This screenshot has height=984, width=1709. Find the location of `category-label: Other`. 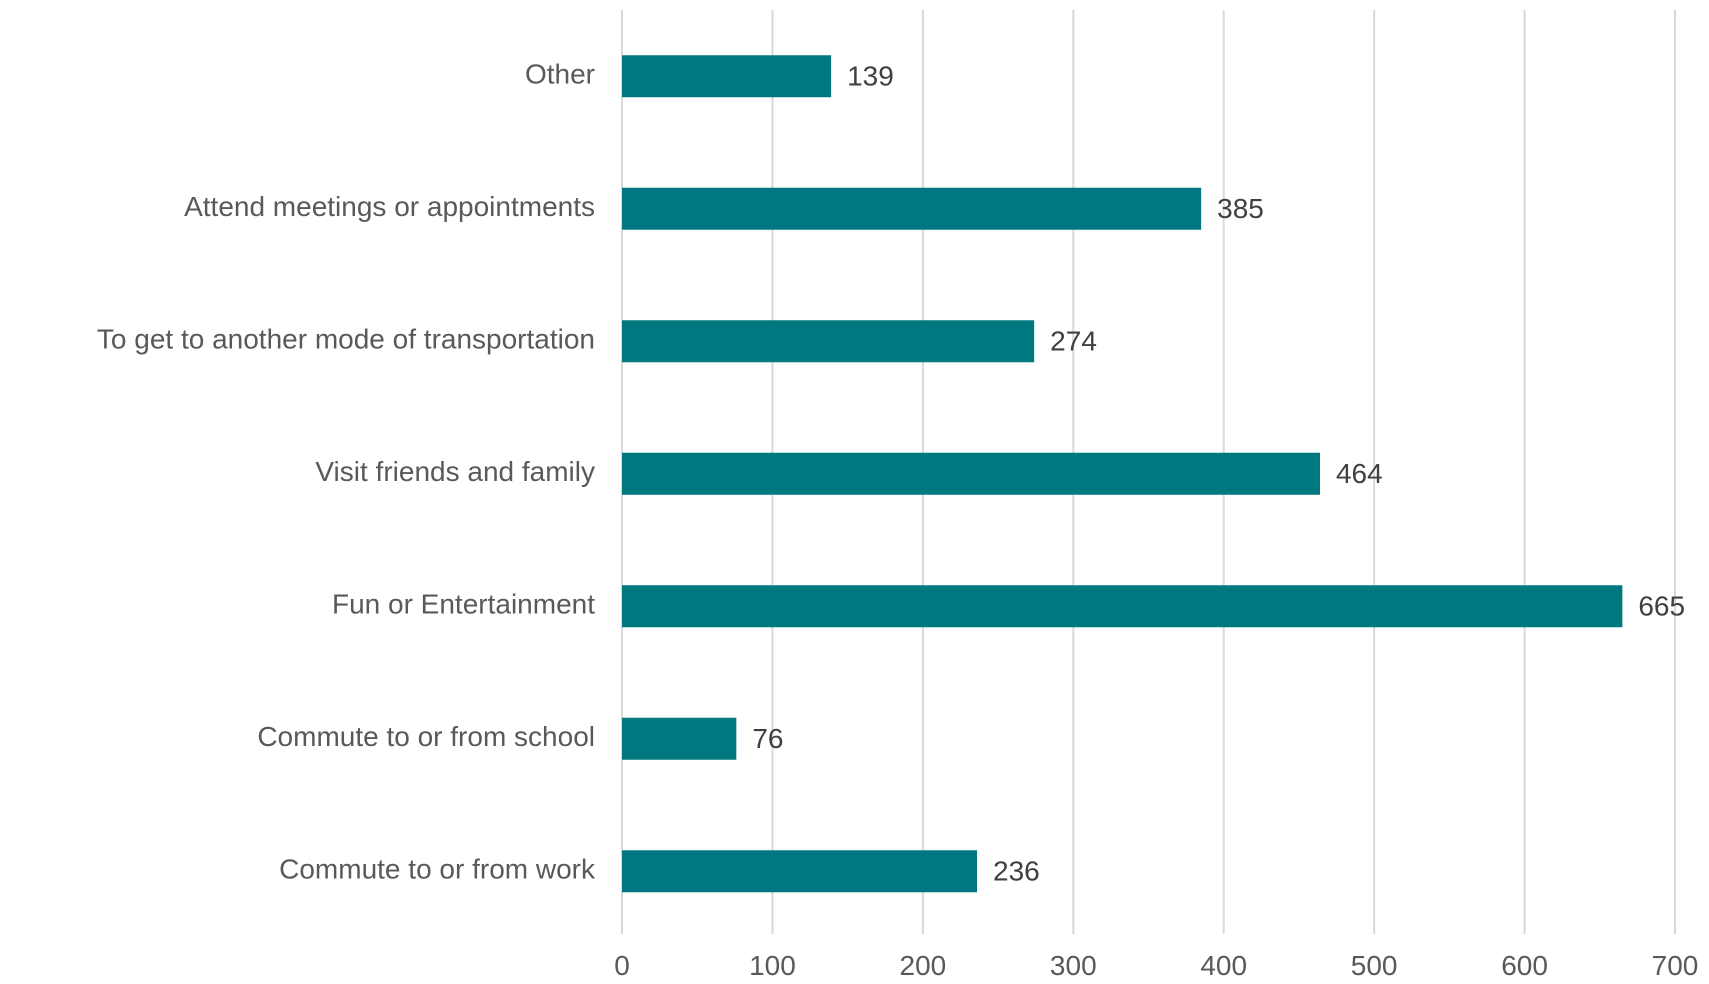

category-label: Other is located at coordinates (560, 74).